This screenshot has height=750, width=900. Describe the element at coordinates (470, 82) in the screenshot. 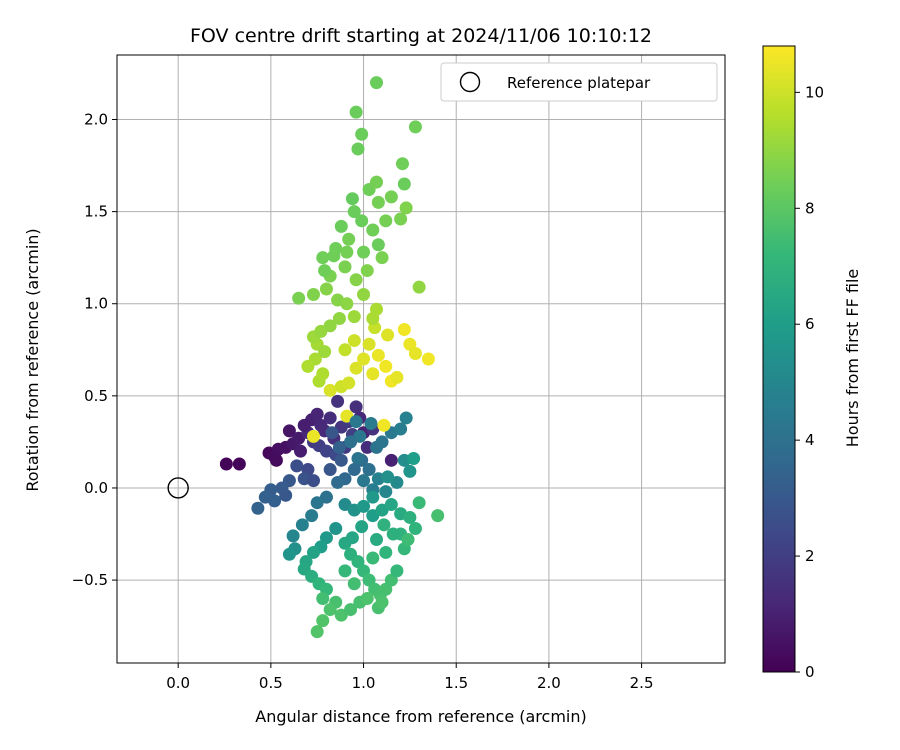

I see `legend-reference-marker-icon` at that location.